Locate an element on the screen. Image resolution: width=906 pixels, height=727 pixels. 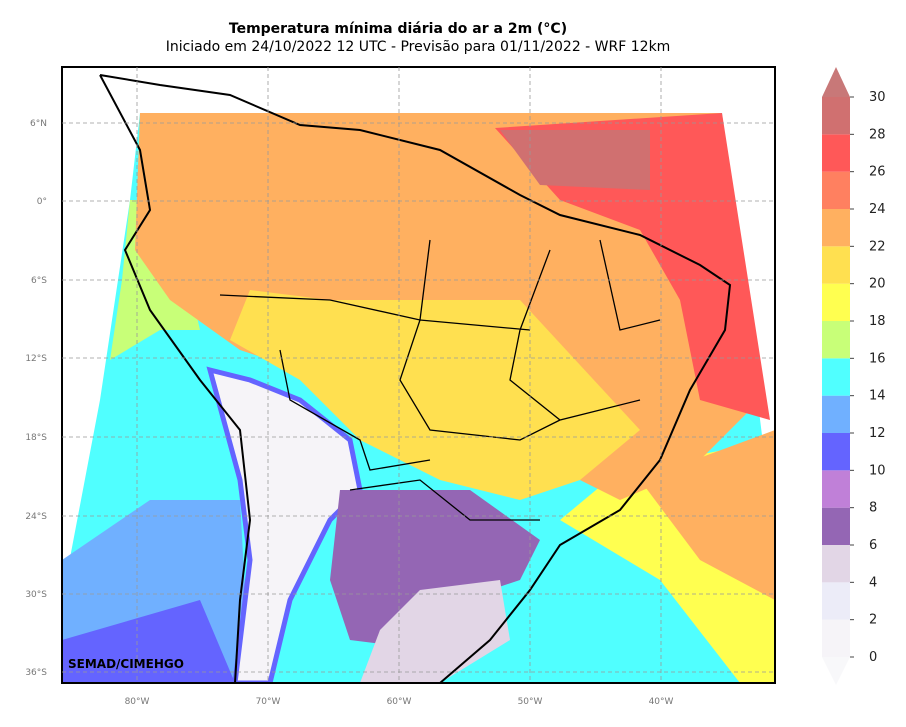
colorbar-label: 2 is located at coordinates (873, 620).